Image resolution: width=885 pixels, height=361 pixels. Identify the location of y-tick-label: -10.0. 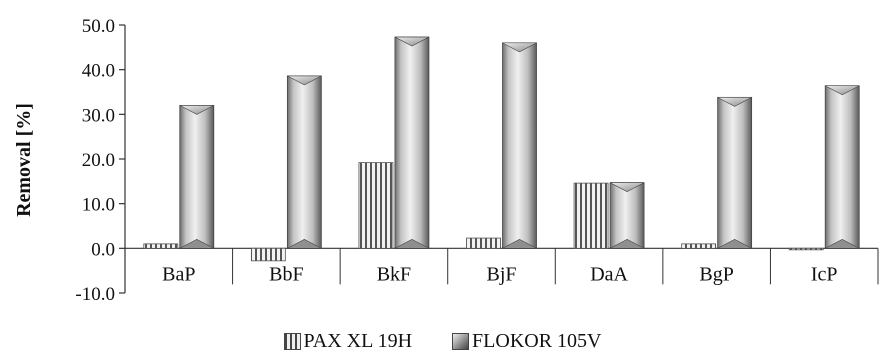
(95, 294).